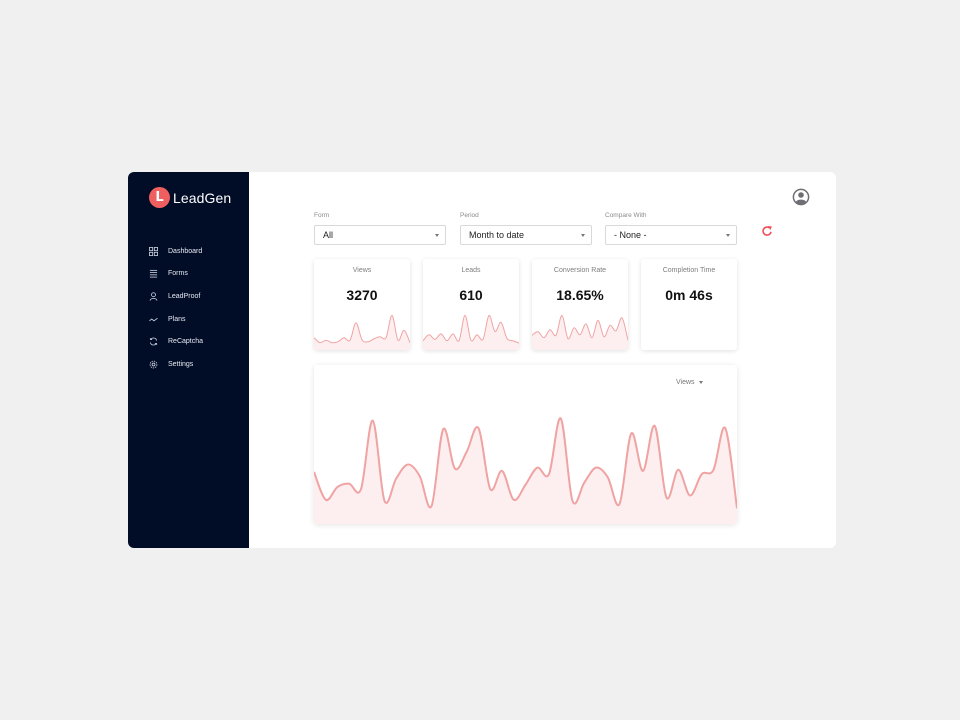  I want to click on period-filter-label: Period, so click(469, 215).